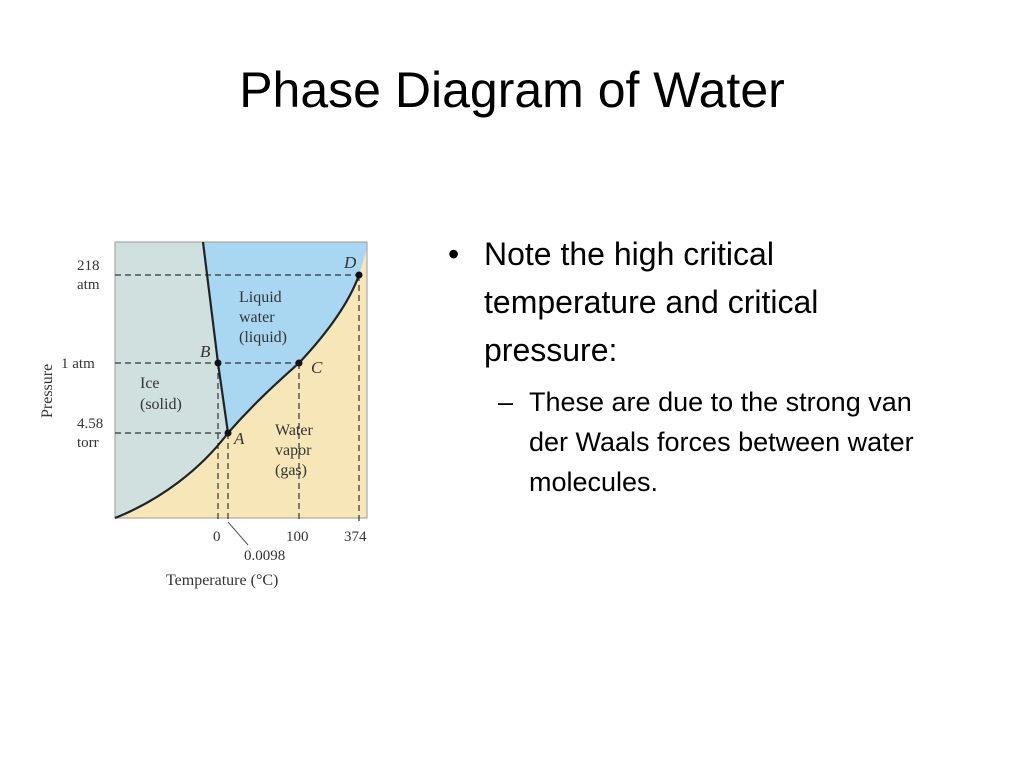 Image resolution: width=1024 pixels, height=768 pixels. I want to click on liquid-region-label-3: (liquid), so click(263, 337).